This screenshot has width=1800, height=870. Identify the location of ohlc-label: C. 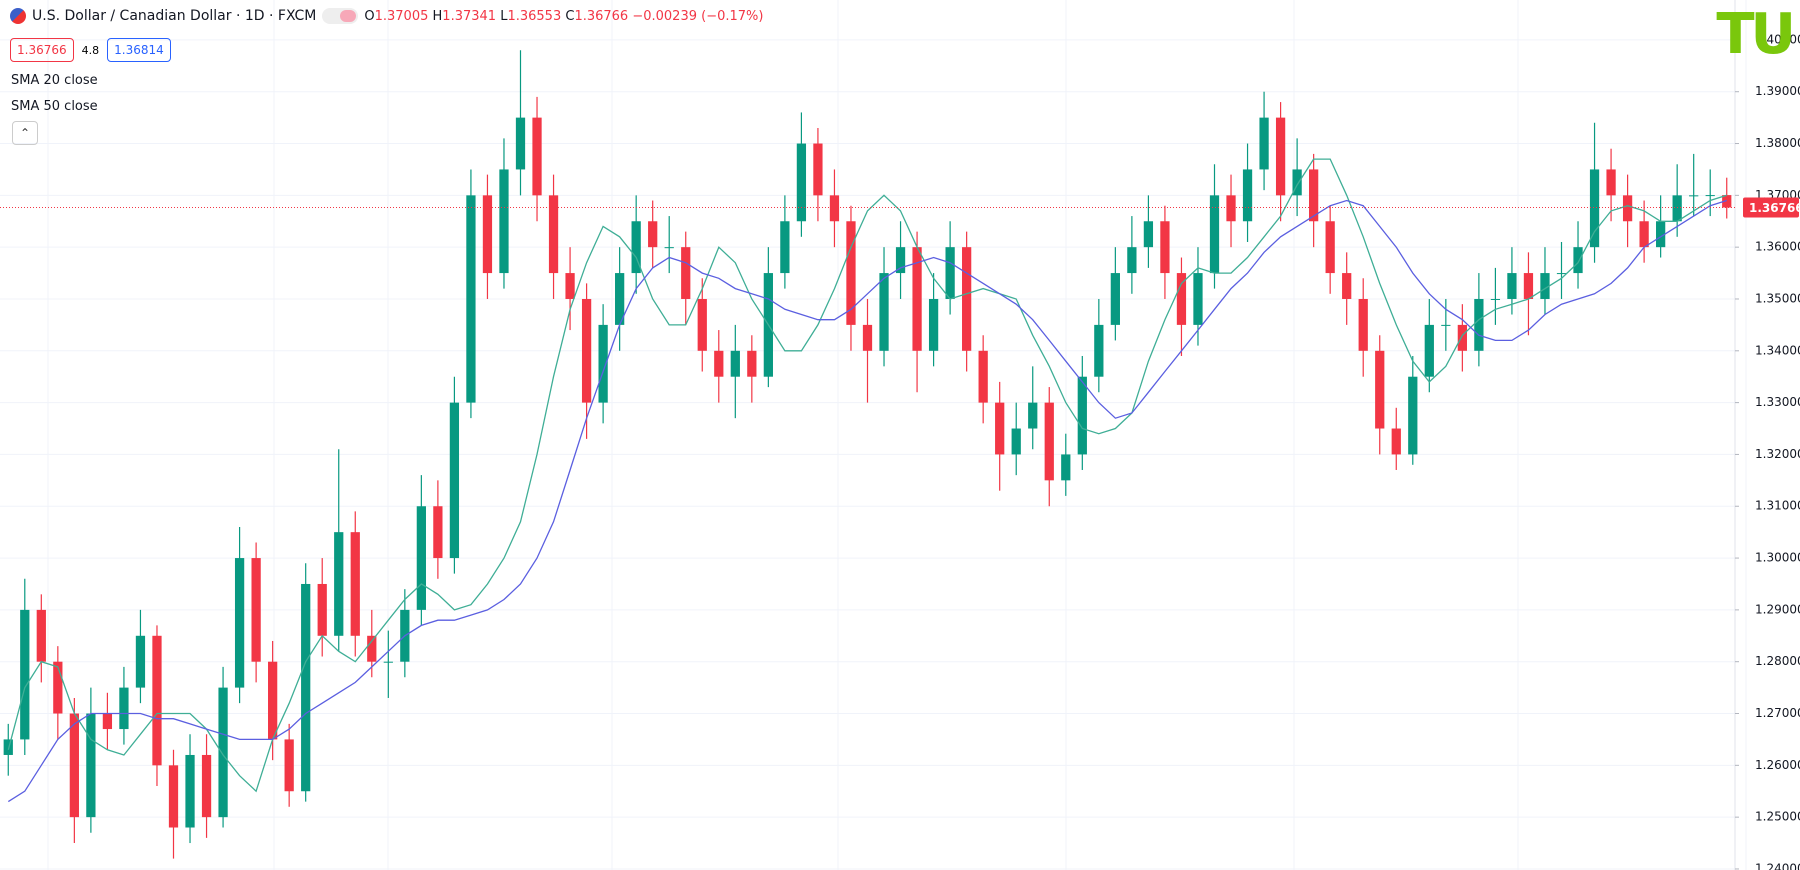
(570, 16).